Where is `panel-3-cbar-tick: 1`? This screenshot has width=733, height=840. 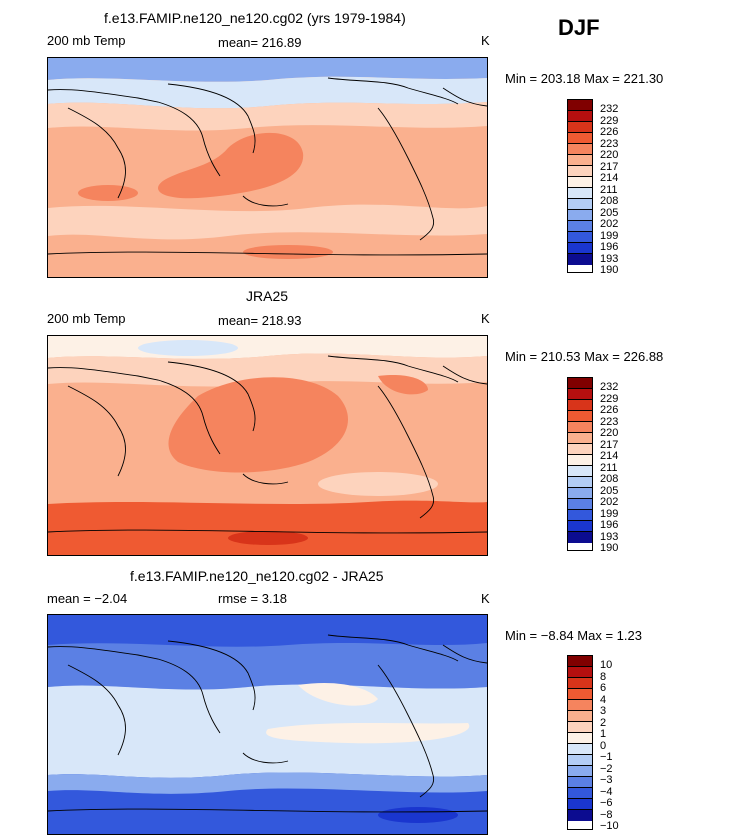
panel-3-cbar-tick: 1 is located at coordinates (603, 734).